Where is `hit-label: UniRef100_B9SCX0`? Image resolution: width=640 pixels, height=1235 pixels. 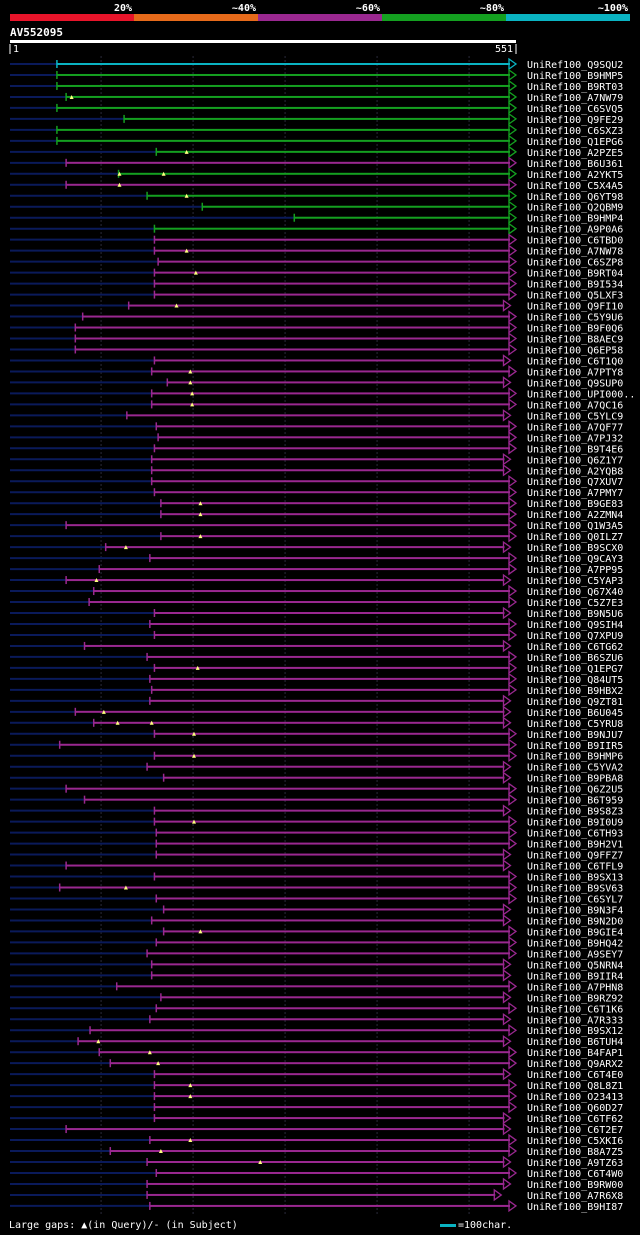 hit-label: UniRef100_B9SCX0 is located at coordinates (575, 548).